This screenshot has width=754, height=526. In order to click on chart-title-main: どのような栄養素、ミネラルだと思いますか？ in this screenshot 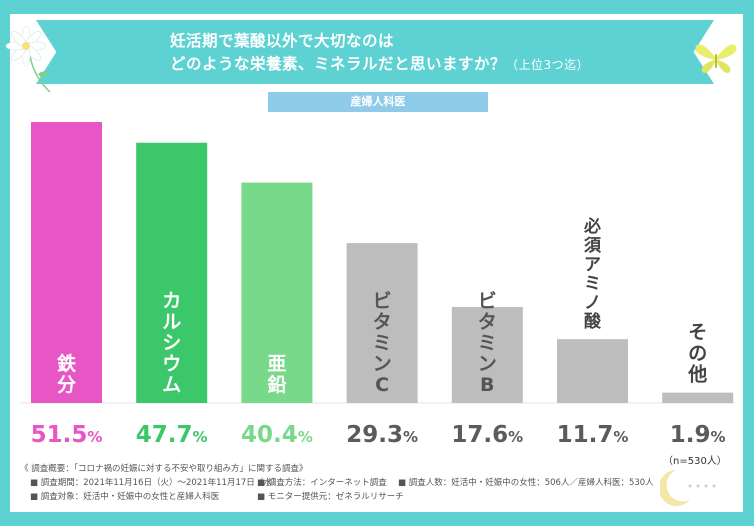, I will do `click(338, 64)`.